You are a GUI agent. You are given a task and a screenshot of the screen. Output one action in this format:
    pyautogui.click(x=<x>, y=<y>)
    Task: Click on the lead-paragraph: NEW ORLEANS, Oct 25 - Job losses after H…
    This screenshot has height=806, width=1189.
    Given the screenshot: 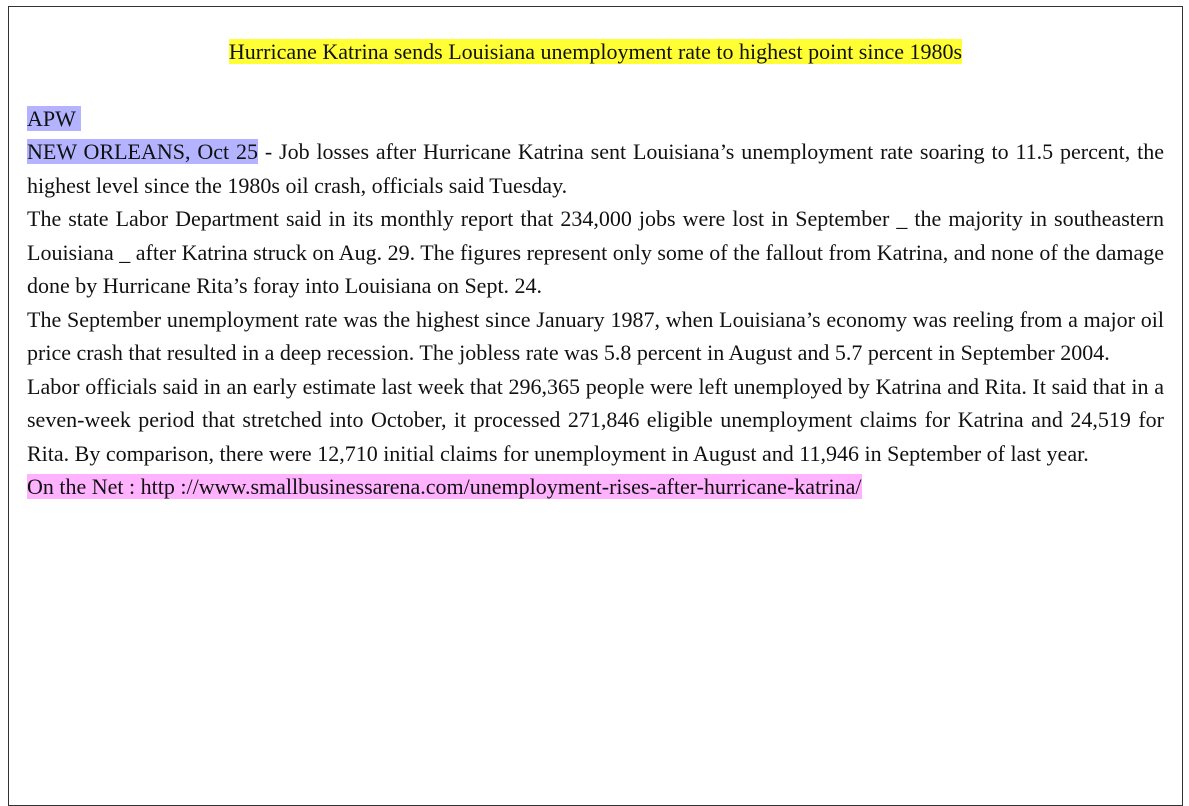 What is the action you would take?
    pyautogui.click(x=595, y=168)
    